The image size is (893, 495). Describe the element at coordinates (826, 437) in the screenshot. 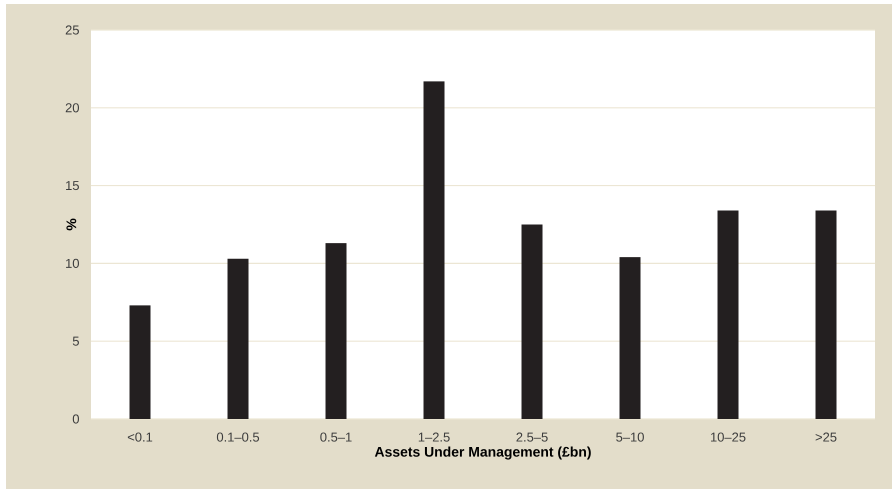

I see `x-tick-label: >25` at that location.